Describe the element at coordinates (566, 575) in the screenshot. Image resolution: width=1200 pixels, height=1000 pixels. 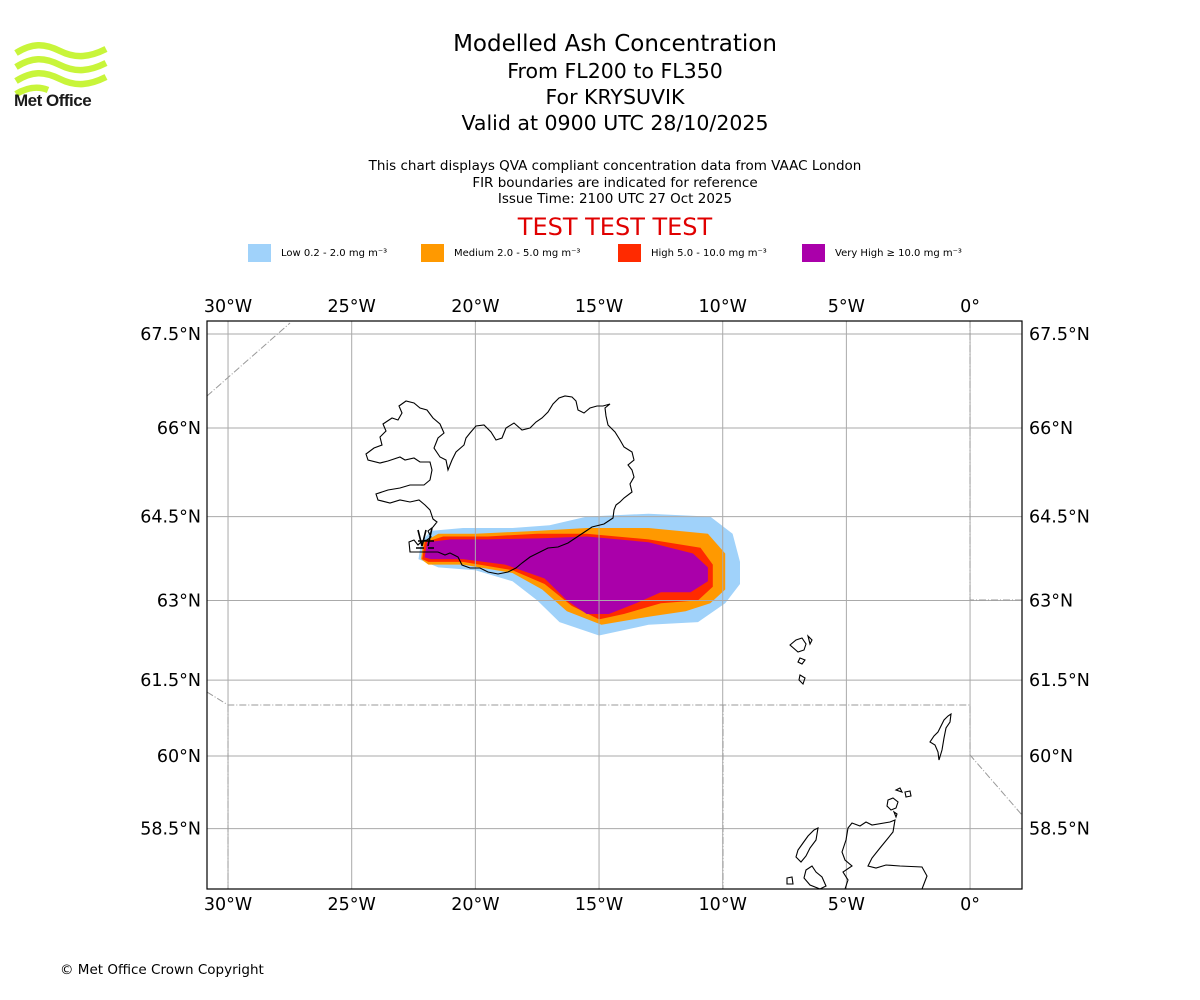
I see `ash-layer-very-high` at that location.